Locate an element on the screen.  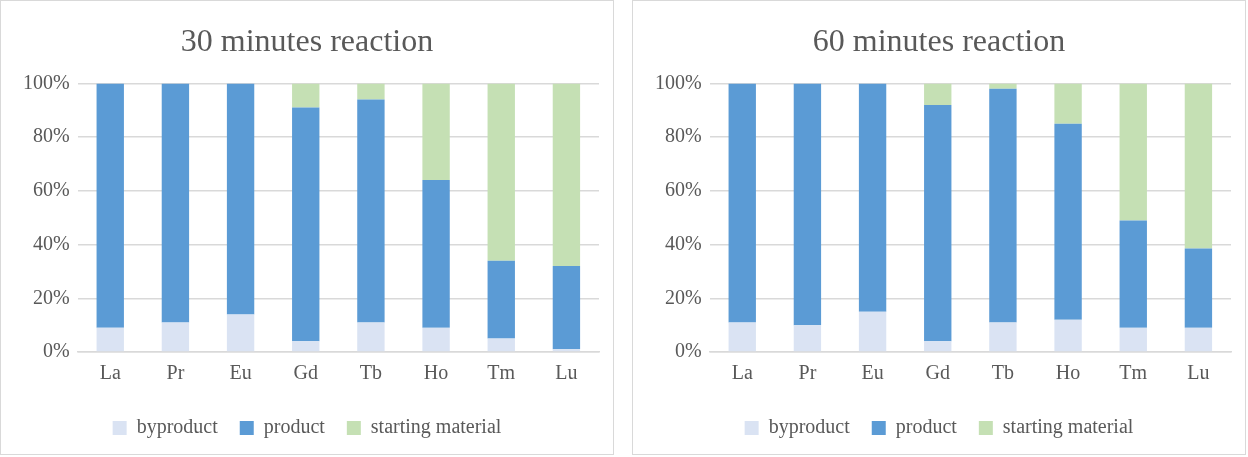
chart-title: 30 minutes reaction is located at coordinates (307, 39).